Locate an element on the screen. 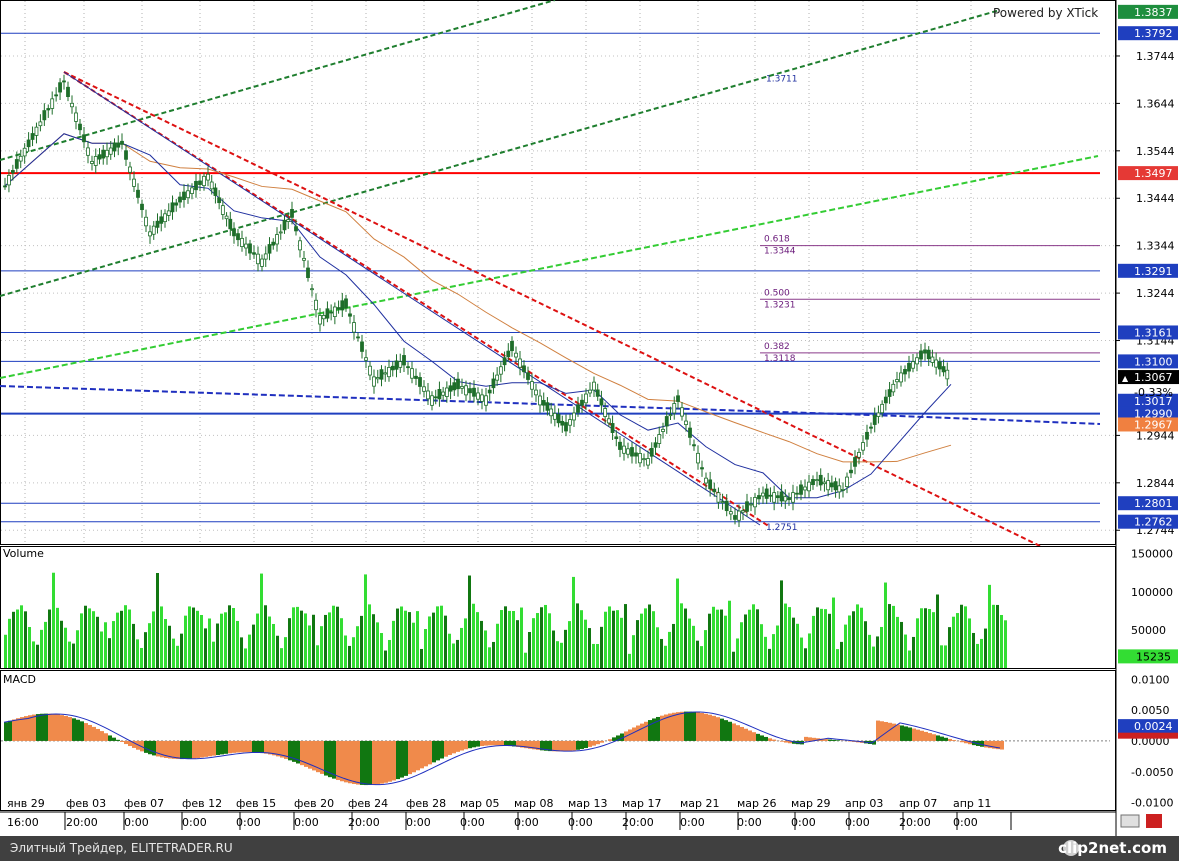 This screenshot has height=861, width=1179. fib-ratio-label: 0.618 is located at coordinates (777, 240).